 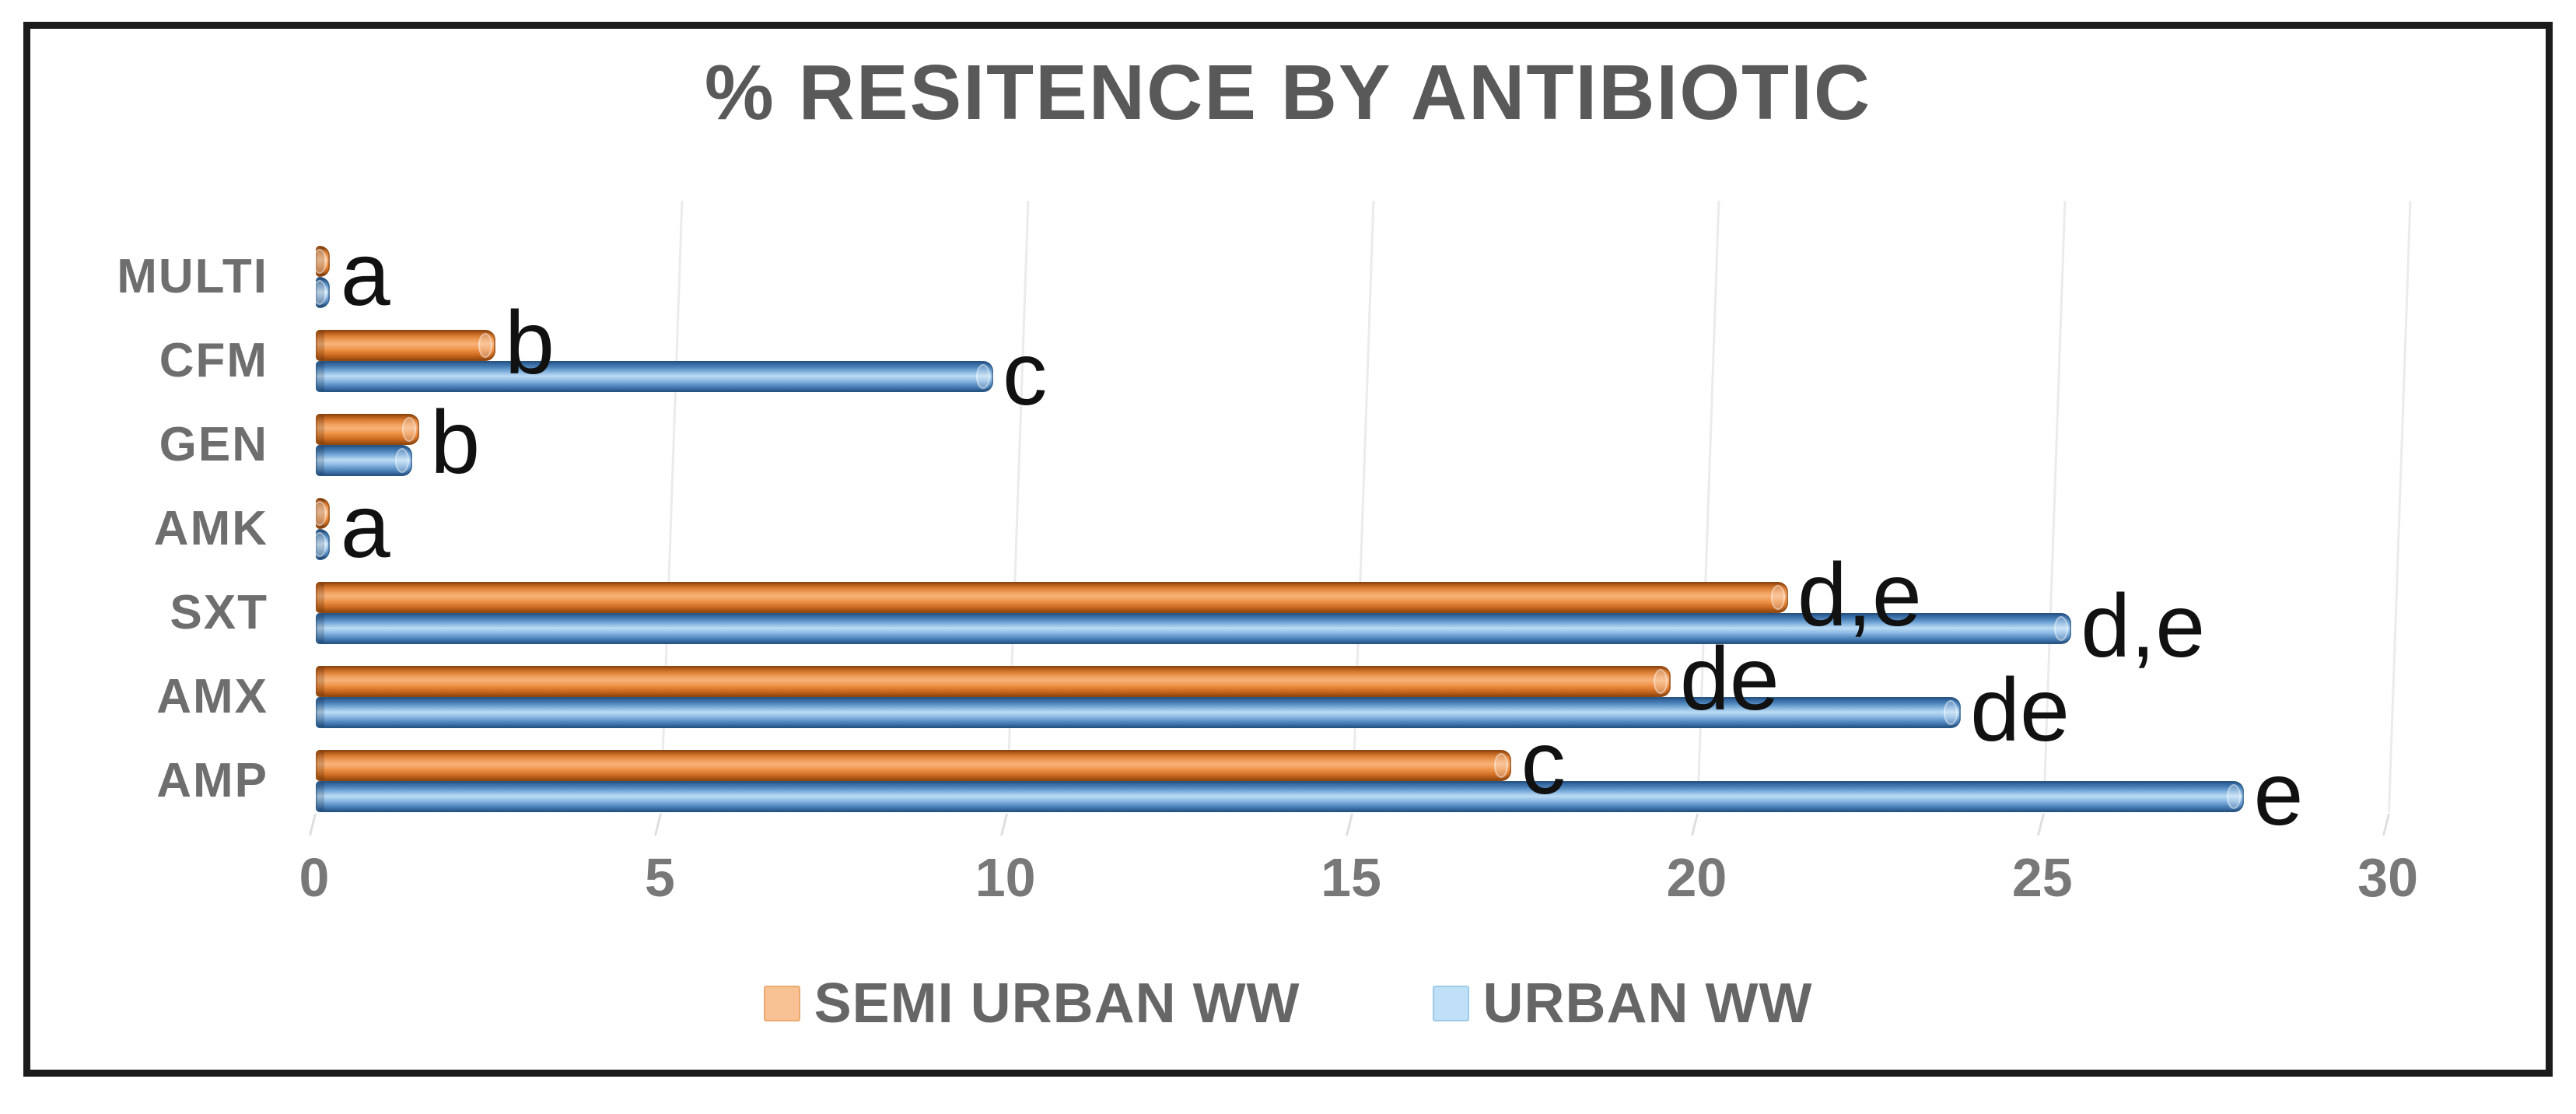 What do you see at coordinates (1351, 877) in the screenshot?
I see `x-tick-label: 15` at bounding box center [1351, 877].